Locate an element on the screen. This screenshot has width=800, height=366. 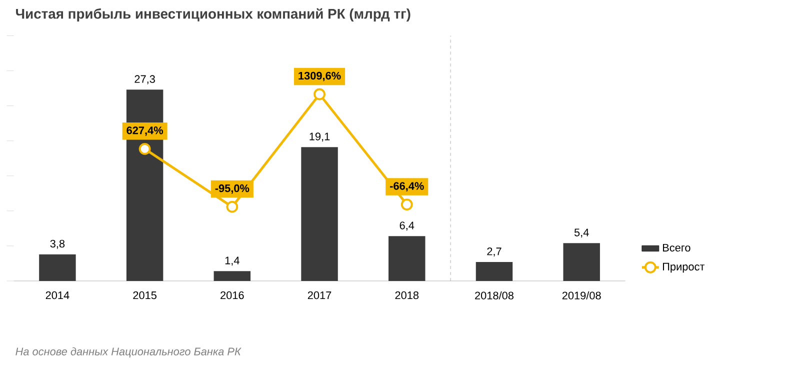
x-tick-label: 2019/08 is located at coordinates (581, 295).